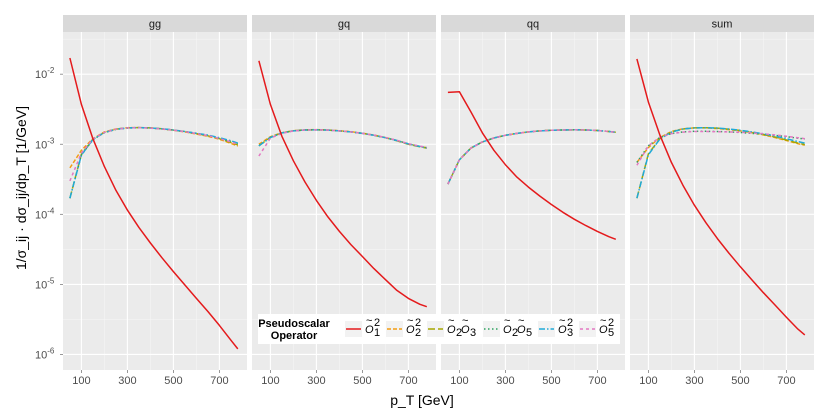  I want to click on strip-gg, so click(155, 23).